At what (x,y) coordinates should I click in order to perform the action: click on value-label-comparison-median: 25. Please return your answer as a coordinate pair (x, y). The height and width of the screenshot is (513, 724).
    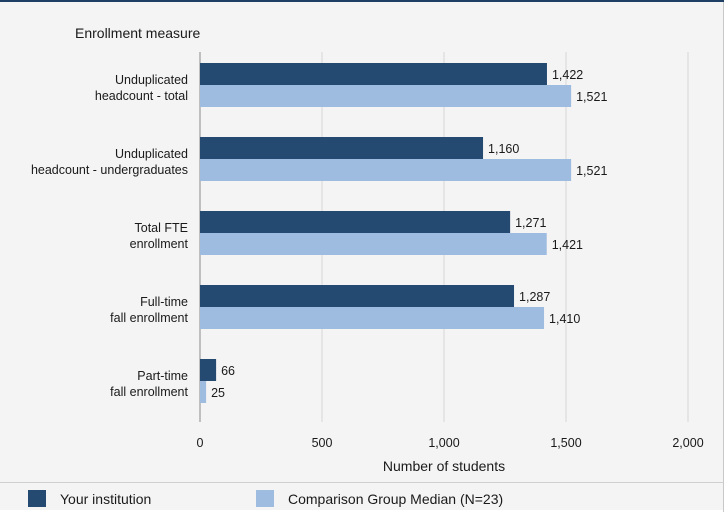
    Looking at the image, I should click on (218, 393).